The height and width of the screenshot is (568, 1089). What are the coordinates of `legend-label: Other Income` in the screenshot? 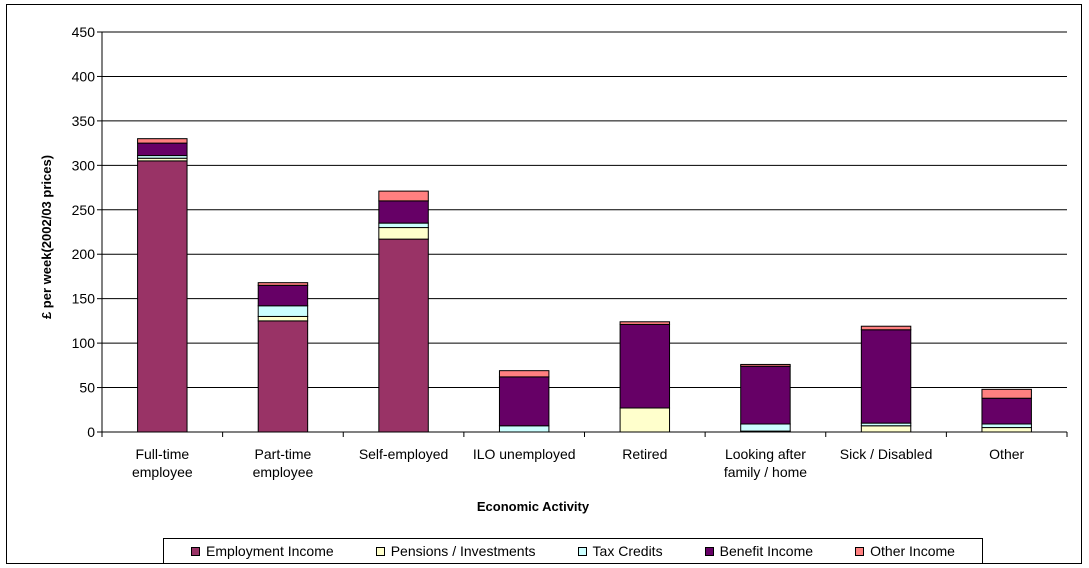 It's located at (912, 551).